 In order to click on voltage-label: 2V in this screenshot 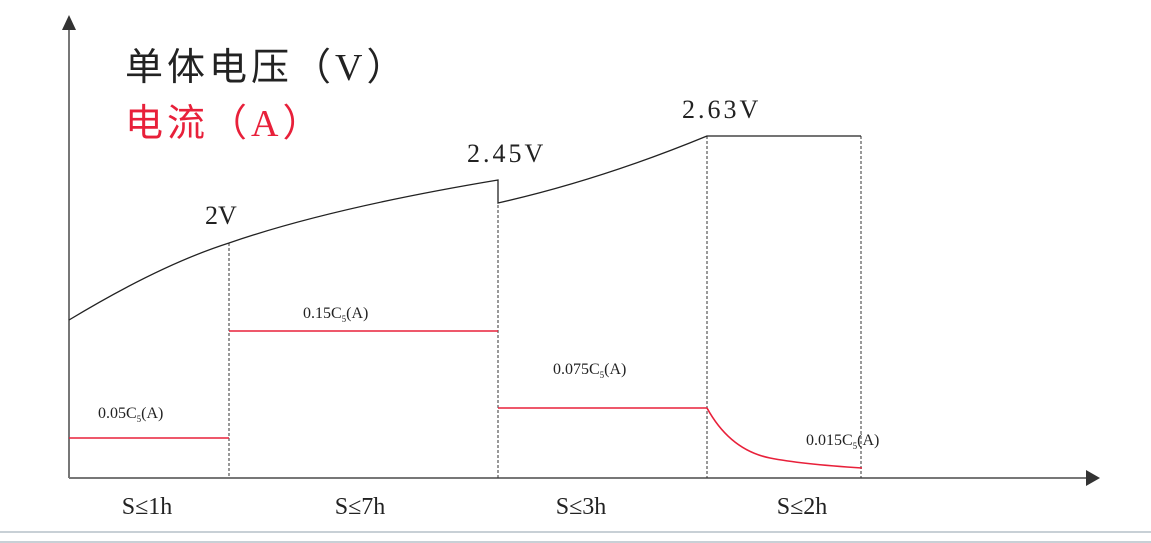, I will do `click(221, 215)`.